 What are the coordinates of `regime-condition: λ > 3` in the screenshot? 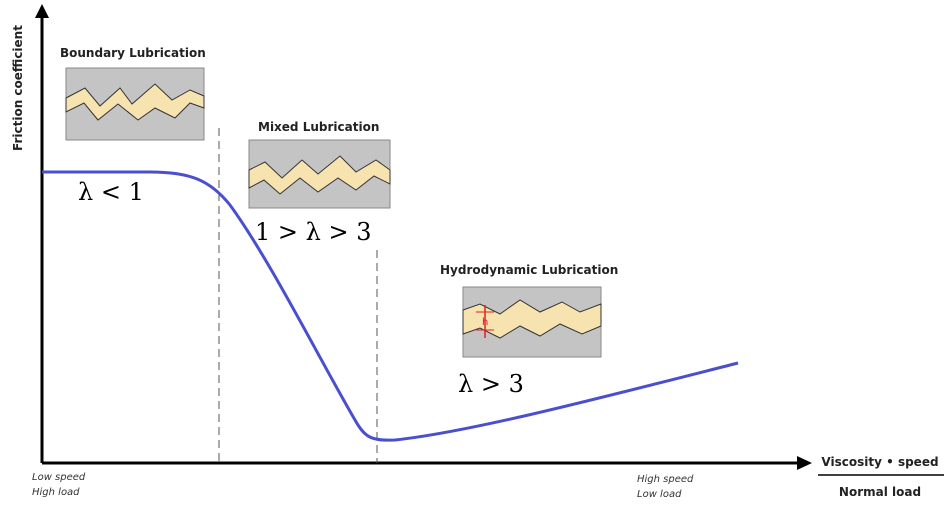 It's located at (491, 384).